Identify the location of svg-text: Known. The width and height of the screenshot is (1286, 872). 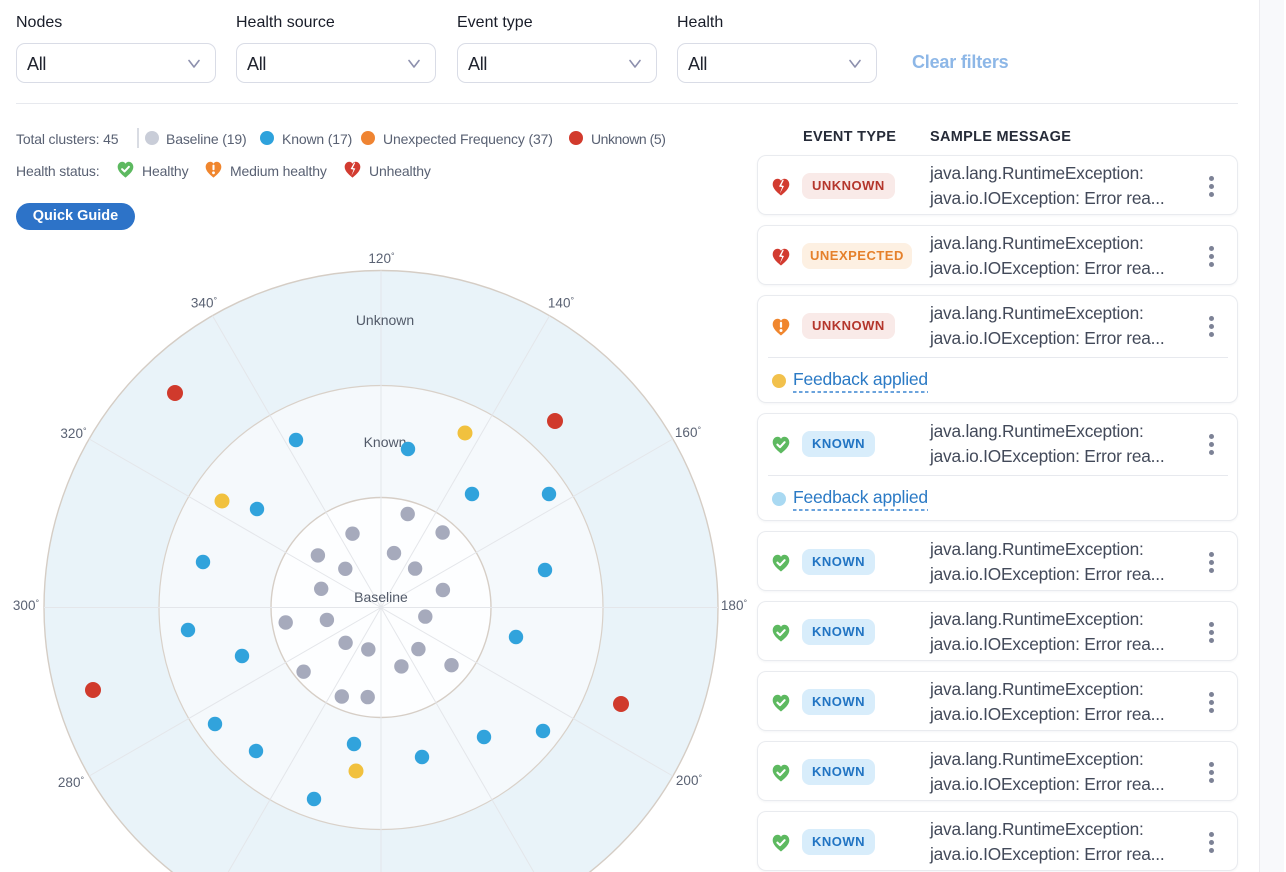
(385, 442).